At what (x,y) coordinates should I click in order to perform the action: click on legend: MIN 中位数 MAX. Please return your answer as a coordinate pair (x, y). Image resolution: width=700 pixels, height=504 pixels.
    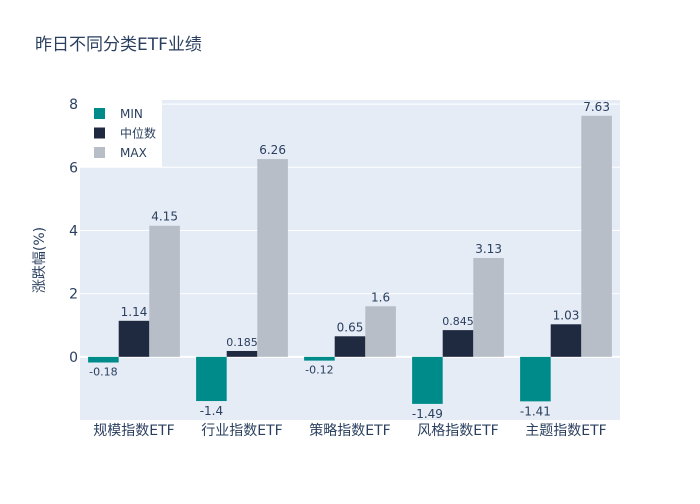
    Looking at the image, I should click on (121, 133).